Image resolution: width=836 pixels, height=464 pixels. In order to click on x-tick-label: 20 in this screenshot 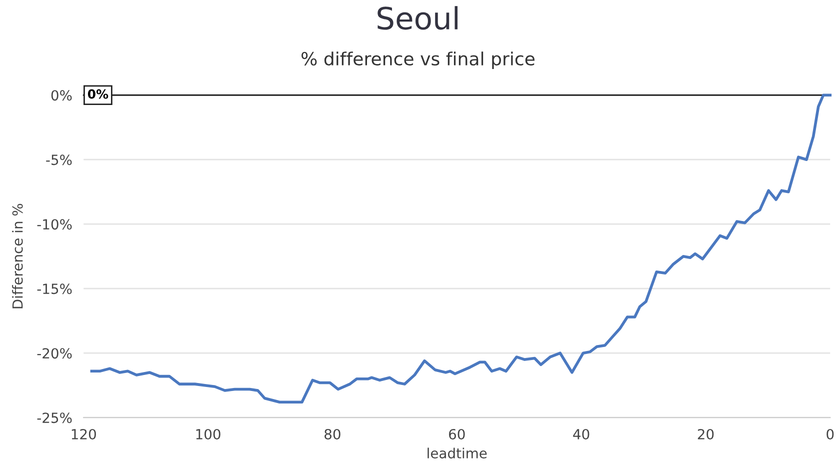, I will do `click(706, 434)`.